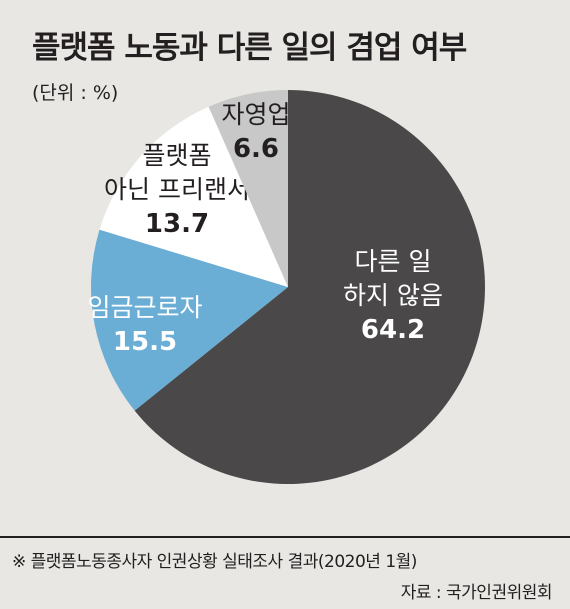  What do you see at coordinates (144, 307) in the screenshot?
I see `slice-category-label: 임금근로자` at bounding box center [144, 307].